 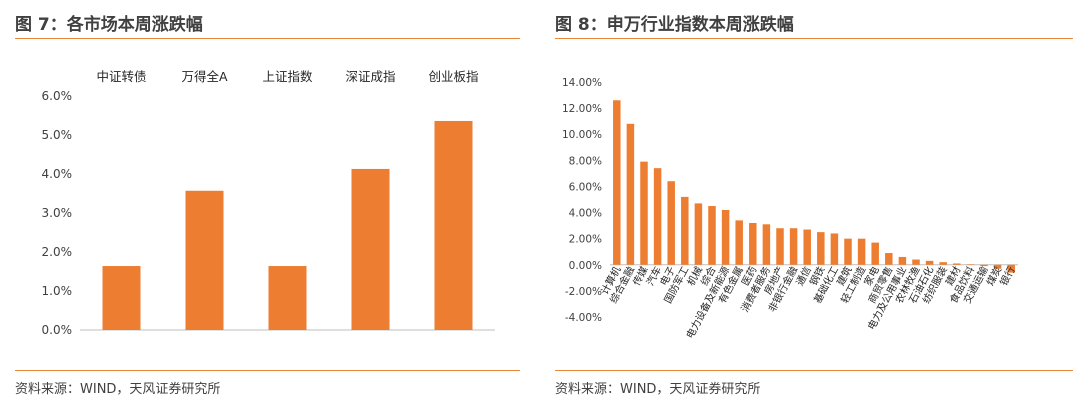 I want to click on category-label: 深证成指, so click(x=370, y=76).